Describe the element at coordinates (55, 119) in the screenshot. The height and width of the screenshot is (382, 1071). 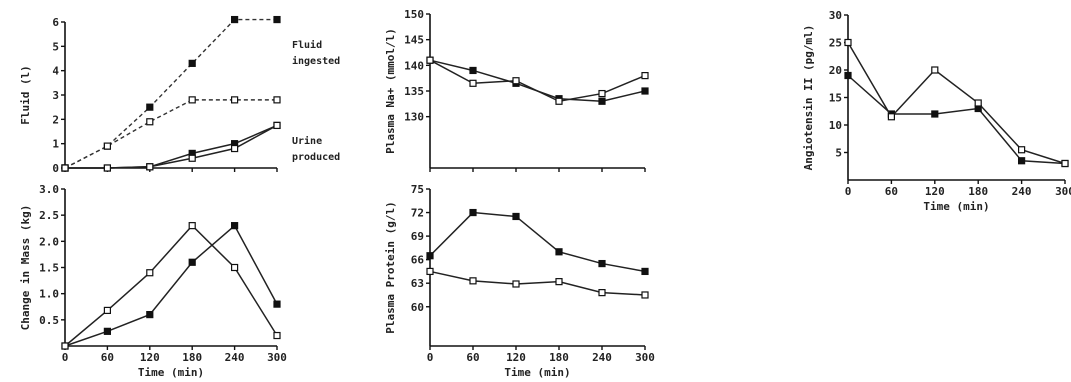
I see `y-tick-label: 2` at that location.